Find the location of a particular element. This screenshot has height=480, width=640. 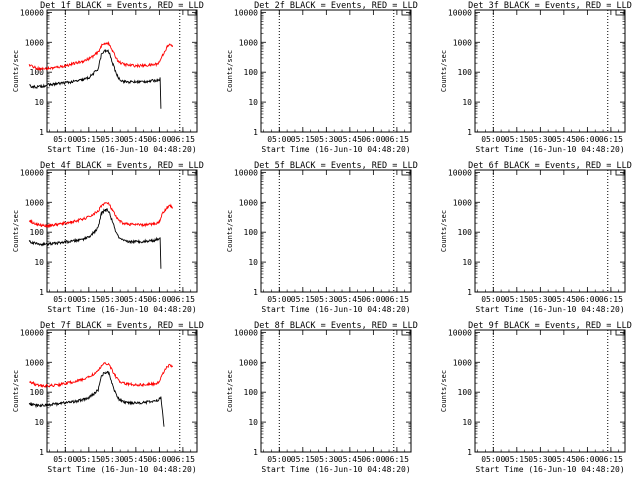

panel-title: Det 6f BLACK = Events, RED = LLD is located at coordinates (550, 166).